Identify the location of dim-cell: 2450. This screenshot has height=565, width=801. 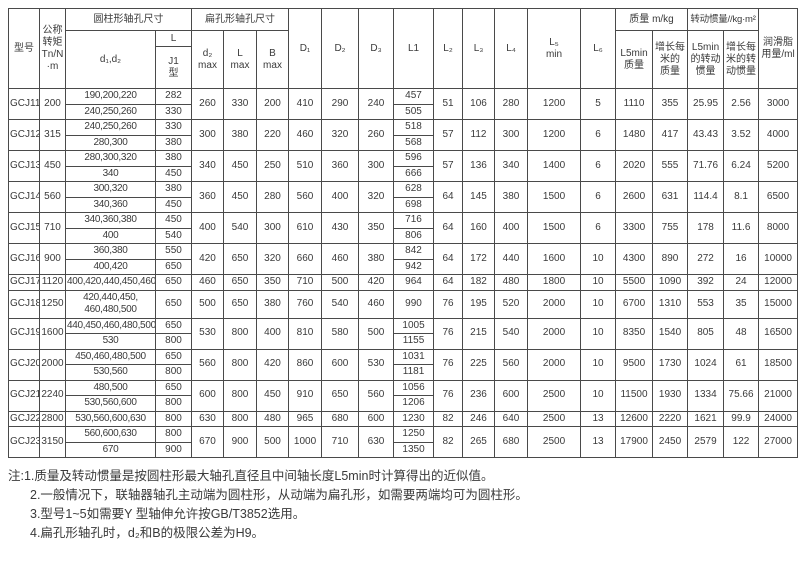
(670, 442).